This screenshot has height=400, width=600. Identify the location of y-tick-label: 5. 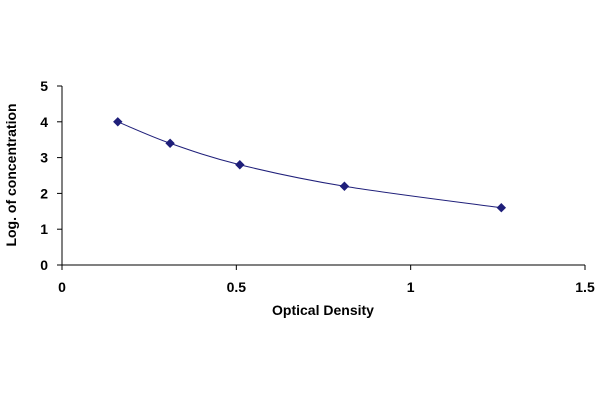
(44, 86).